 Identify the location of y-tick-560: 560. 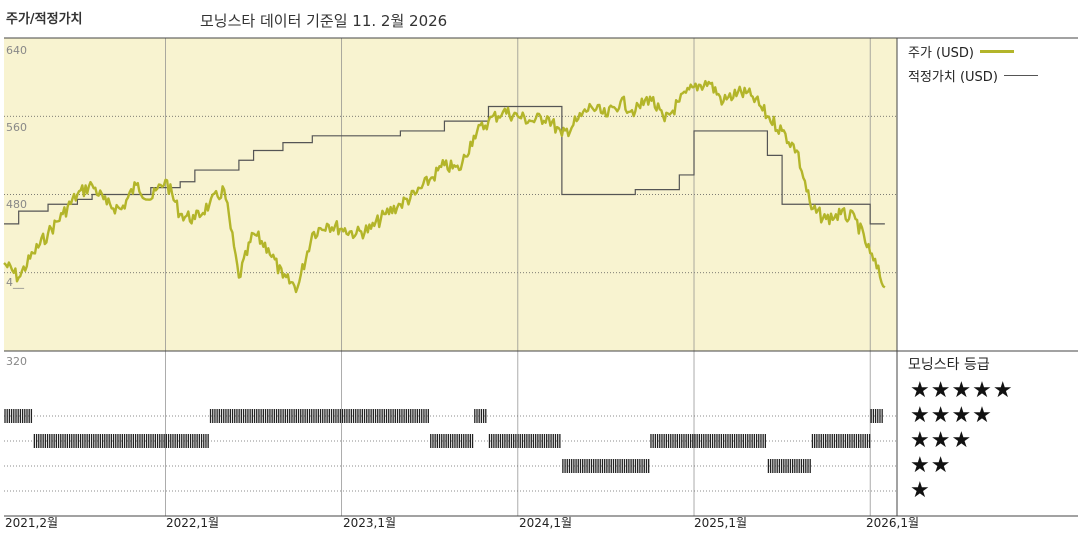
(16, 127).